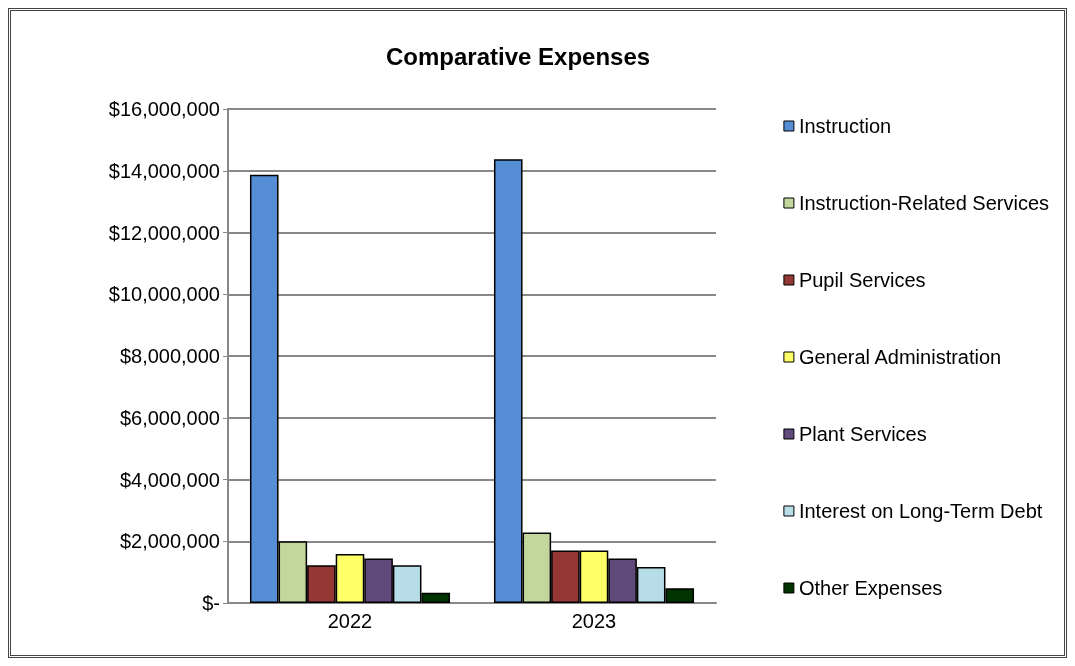 The width and height of the screenshot is (1075, 666). Describe the element at coordinates (870, 588) in the screenshot. I see `legend-label: Other Expenses` at that location.